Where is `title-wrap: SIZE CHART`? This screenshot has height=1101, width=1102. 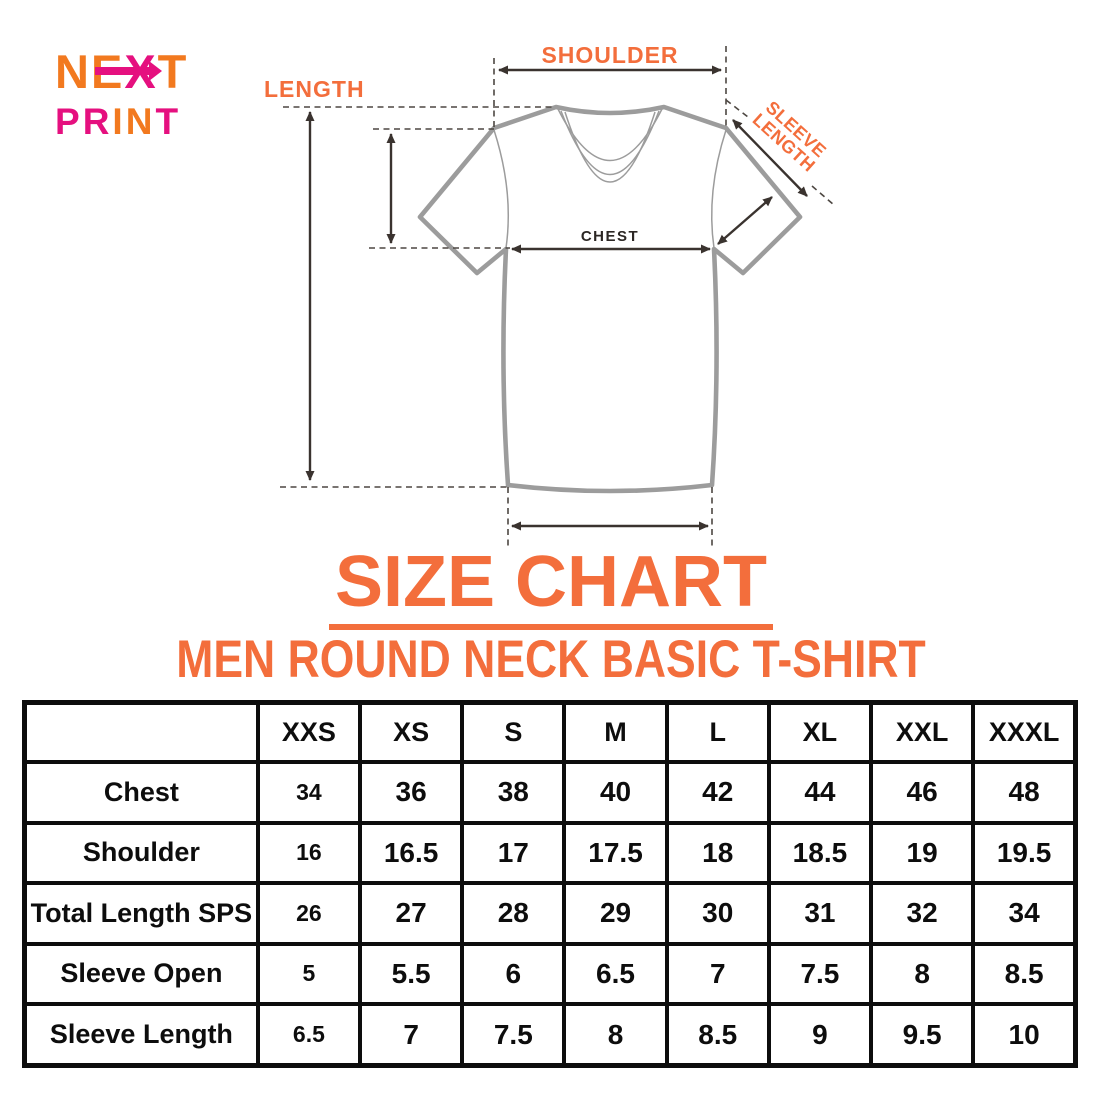 title-wrap: SIZE CHART is located at coordinates (551, 588).